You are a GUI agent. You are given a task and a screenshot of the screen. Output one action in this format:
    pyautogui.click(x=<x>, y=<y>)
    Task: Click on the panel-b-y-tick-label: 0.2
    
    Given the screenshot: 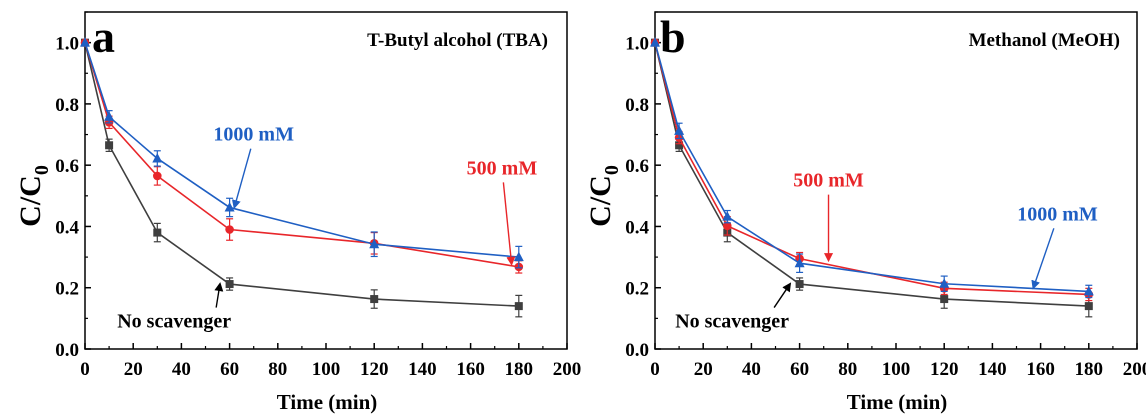 What is the action you would take?
    pyautogui.click(x=637, y=289)
    